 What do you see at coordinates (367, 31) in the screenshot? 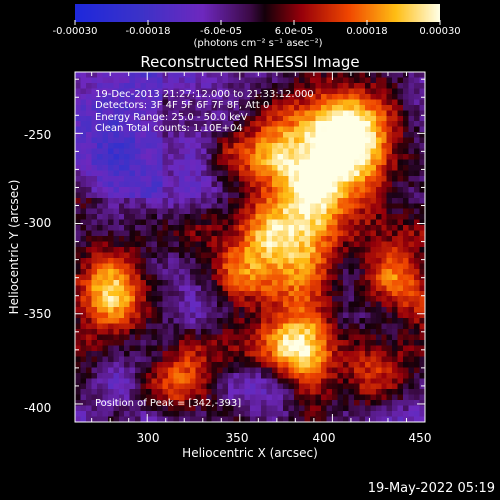
I see `colorbar-tick-label: 0.00018` at bounding box center [367, 31].